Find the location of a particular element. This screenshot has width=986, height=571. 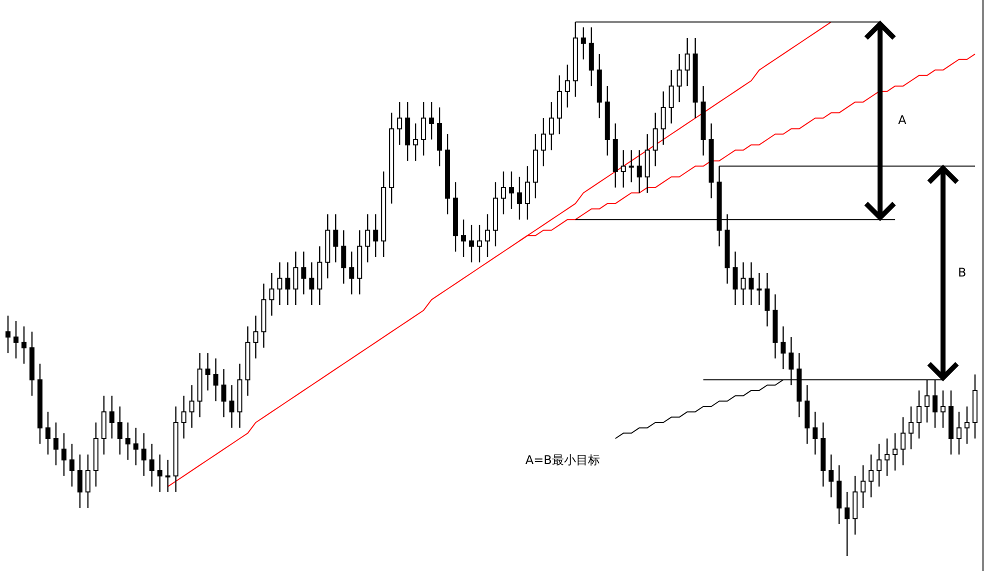

annotation: A=B最小目标 is located at coordinates (562, 459).